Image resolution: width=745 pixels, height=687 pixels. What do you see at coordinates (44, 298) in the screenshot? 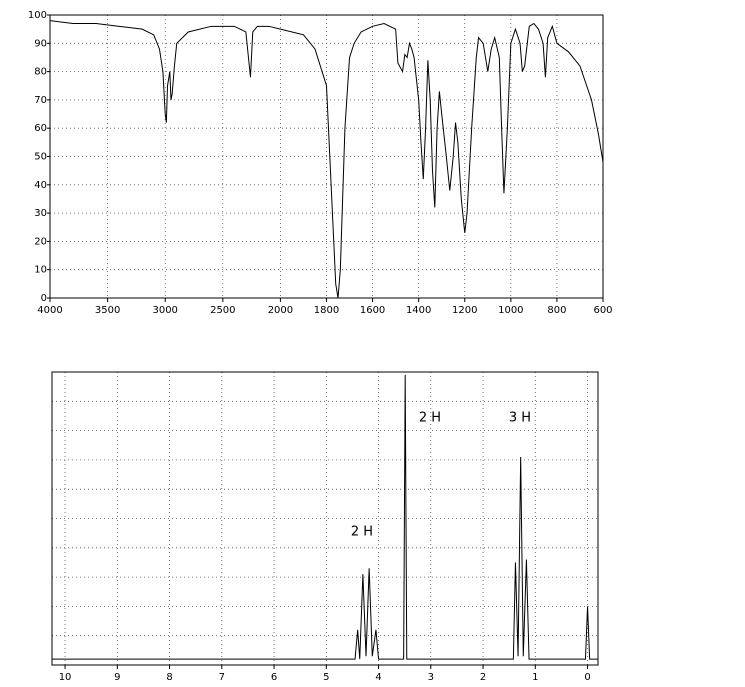
I see `y-tick-label: 0` at bounding box center [44, 298].